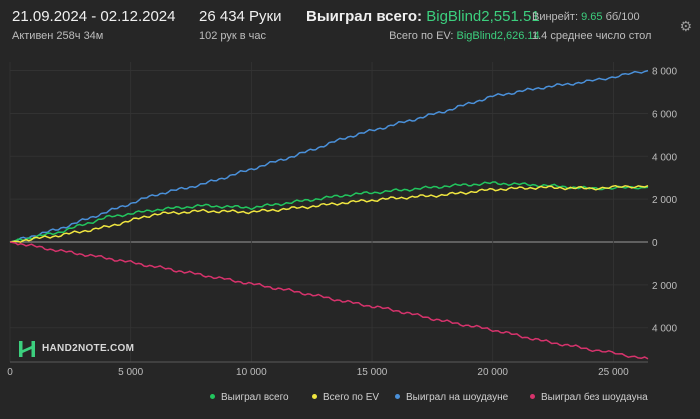 This screenshot has width=700, height=419. Describe the element at coordinates (483, 16) in the screenshot. I see `won-value: BigBlind2,551.51` at that location.